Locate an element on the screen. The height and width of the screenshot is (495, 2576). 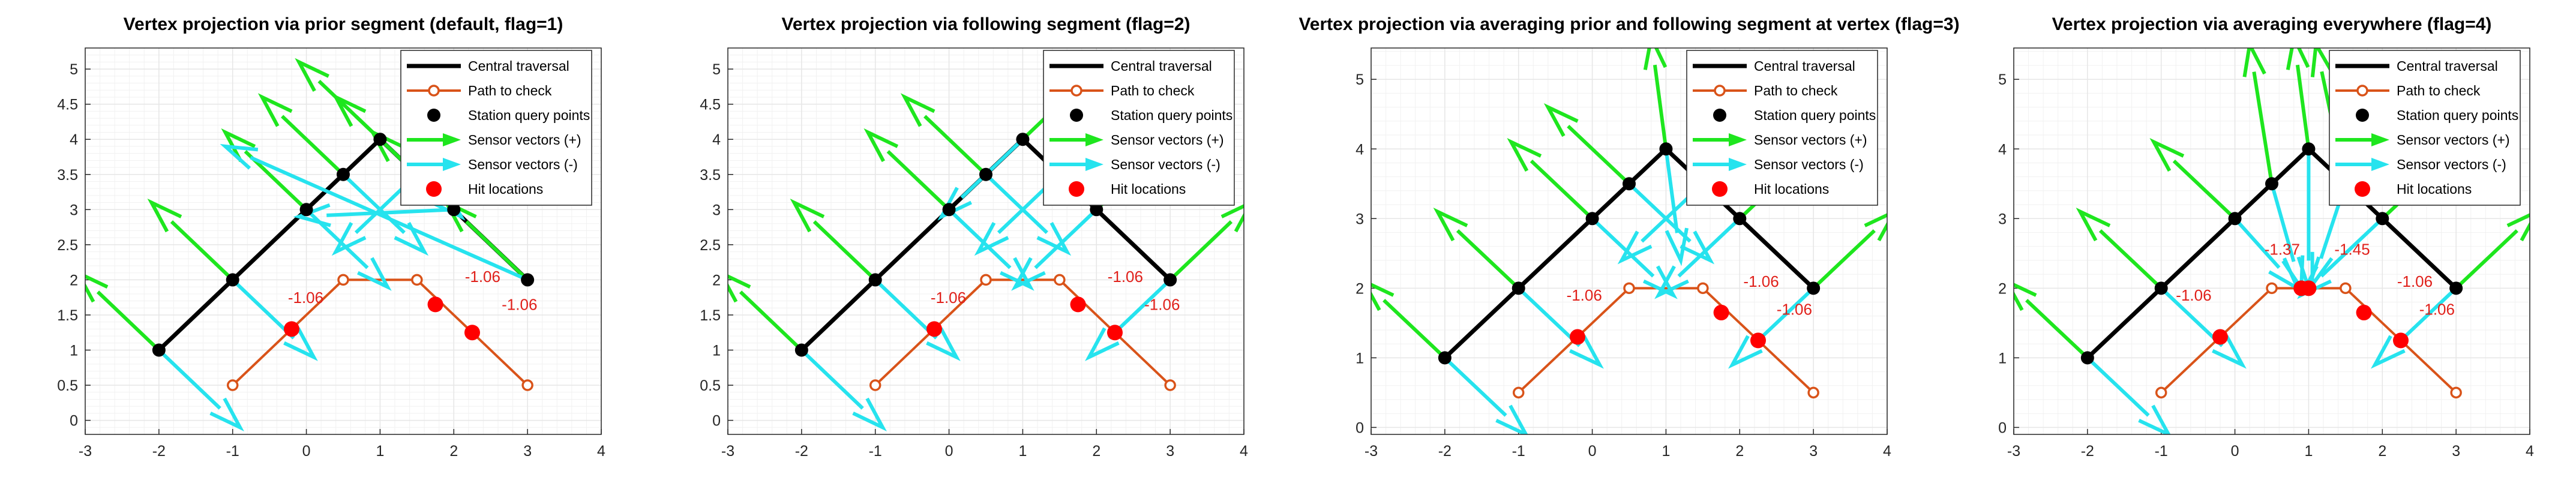
legend-label: Central traversal is located at coordinates (518, 66).